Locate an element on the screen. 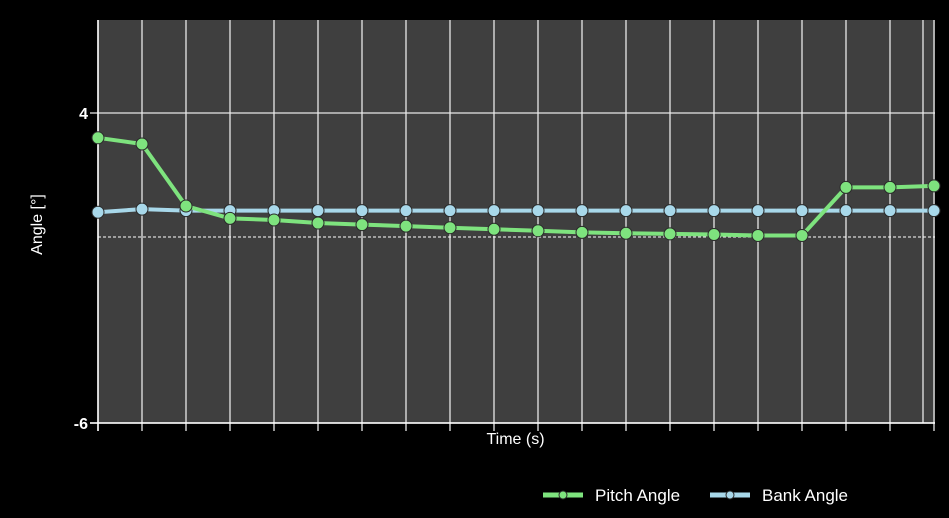  y-tick-label-4: 4 is located at coordinates (83, 114).